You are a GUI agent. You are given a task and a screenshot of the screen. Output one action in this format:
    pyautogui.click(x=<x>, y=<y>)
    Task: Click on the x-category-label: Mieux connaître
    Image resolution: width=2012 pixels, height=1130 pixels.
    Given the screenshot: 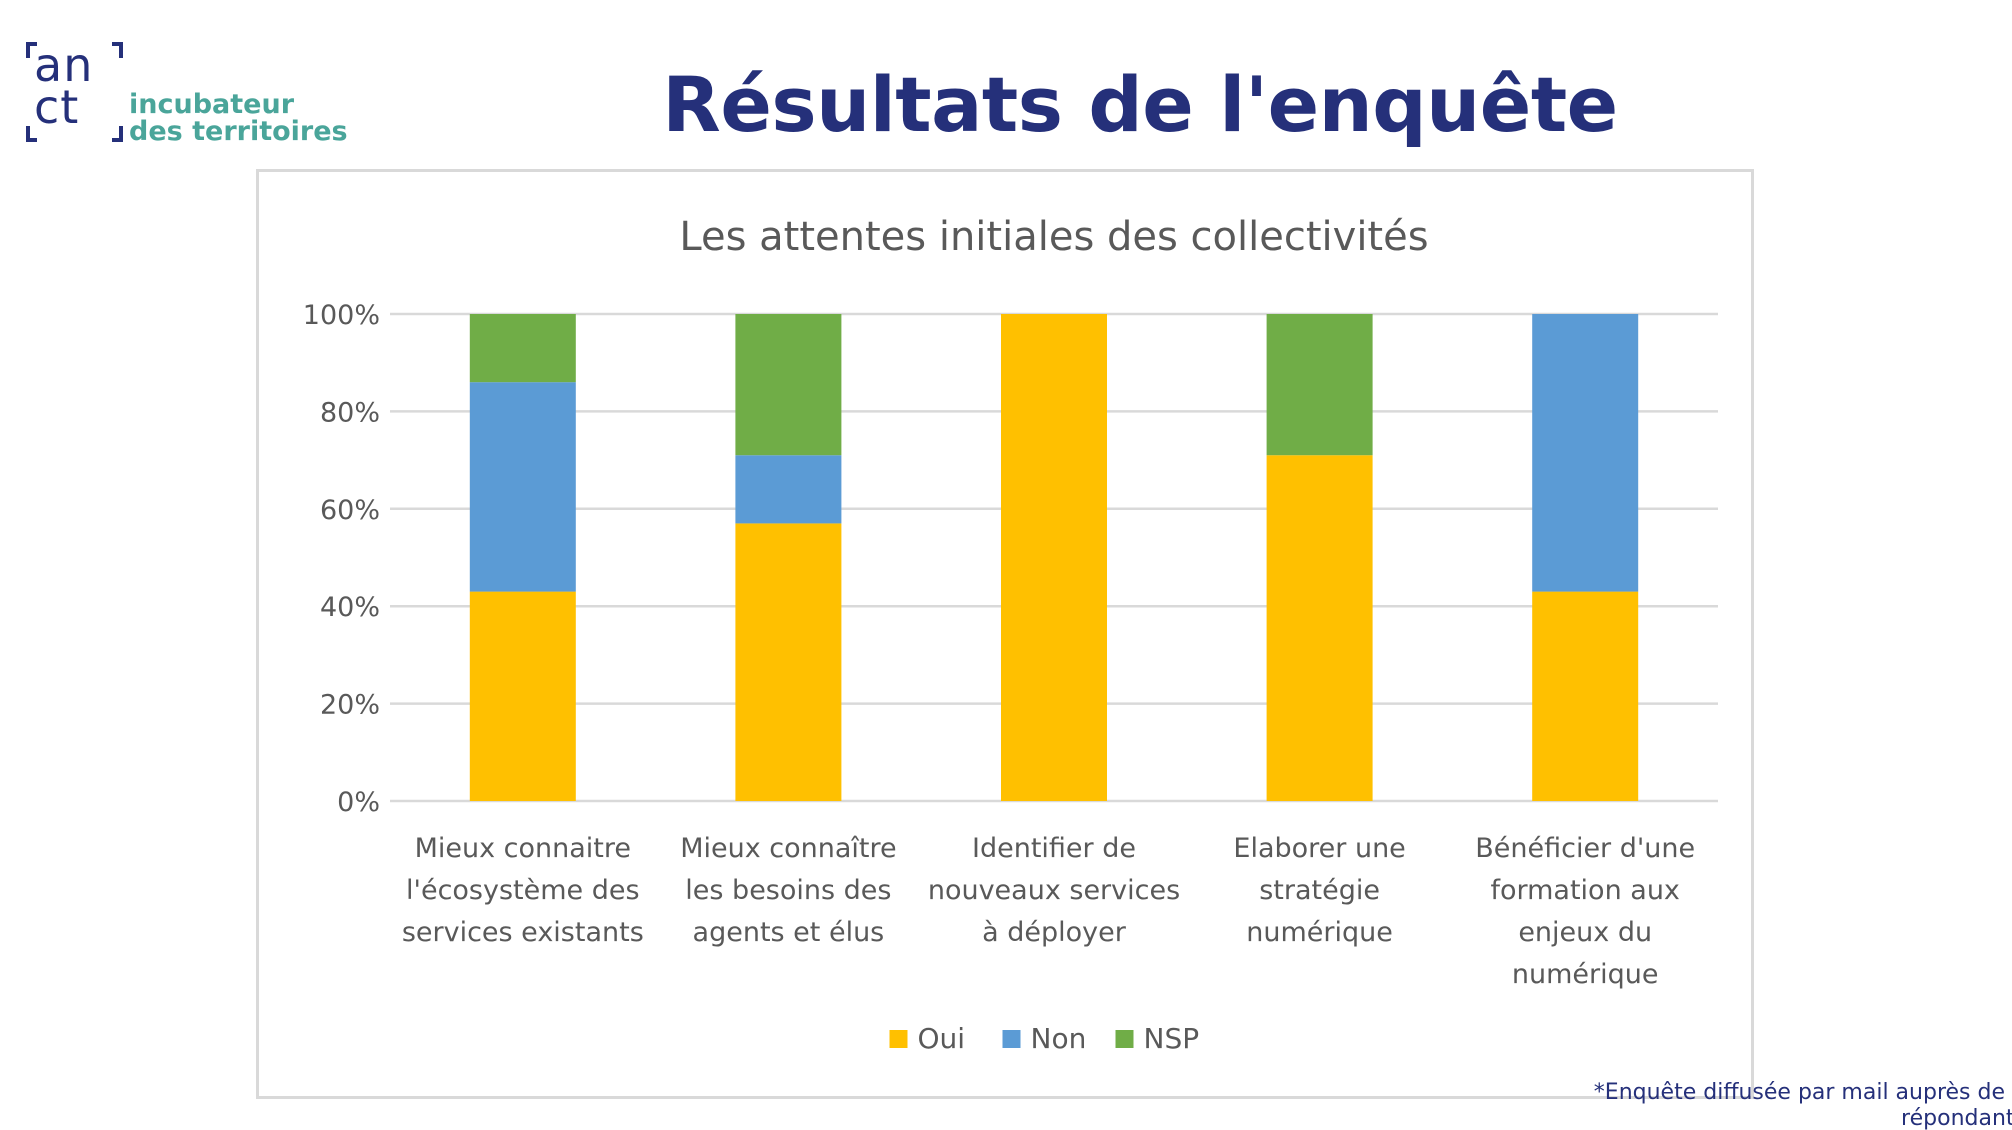 What is the action you would take?
    pyautogui.click(x=788, y=848)
    